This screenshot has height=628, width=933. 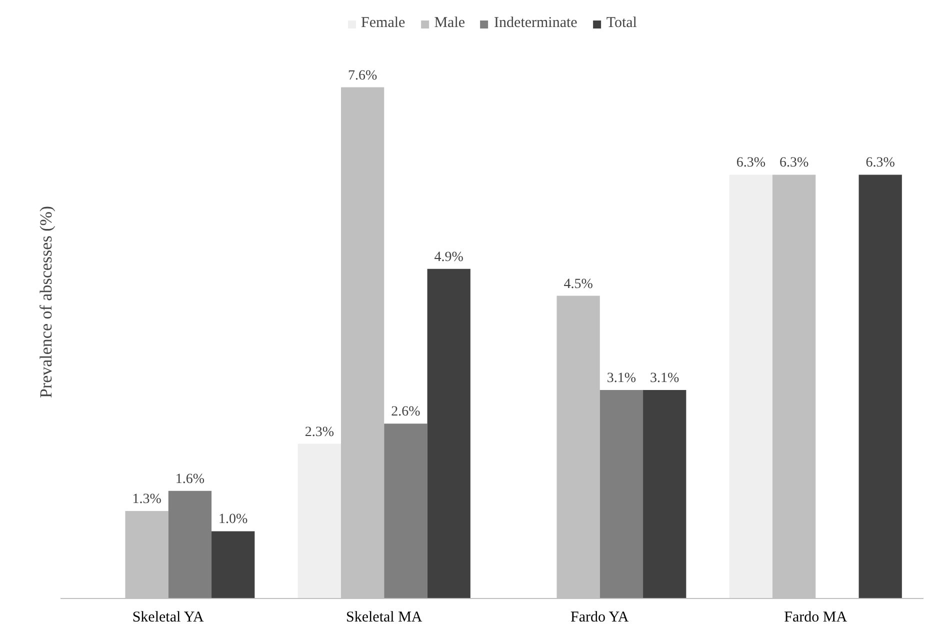 I want to click on x-tick-label: Fardo YA, so click(x=599, y=618).